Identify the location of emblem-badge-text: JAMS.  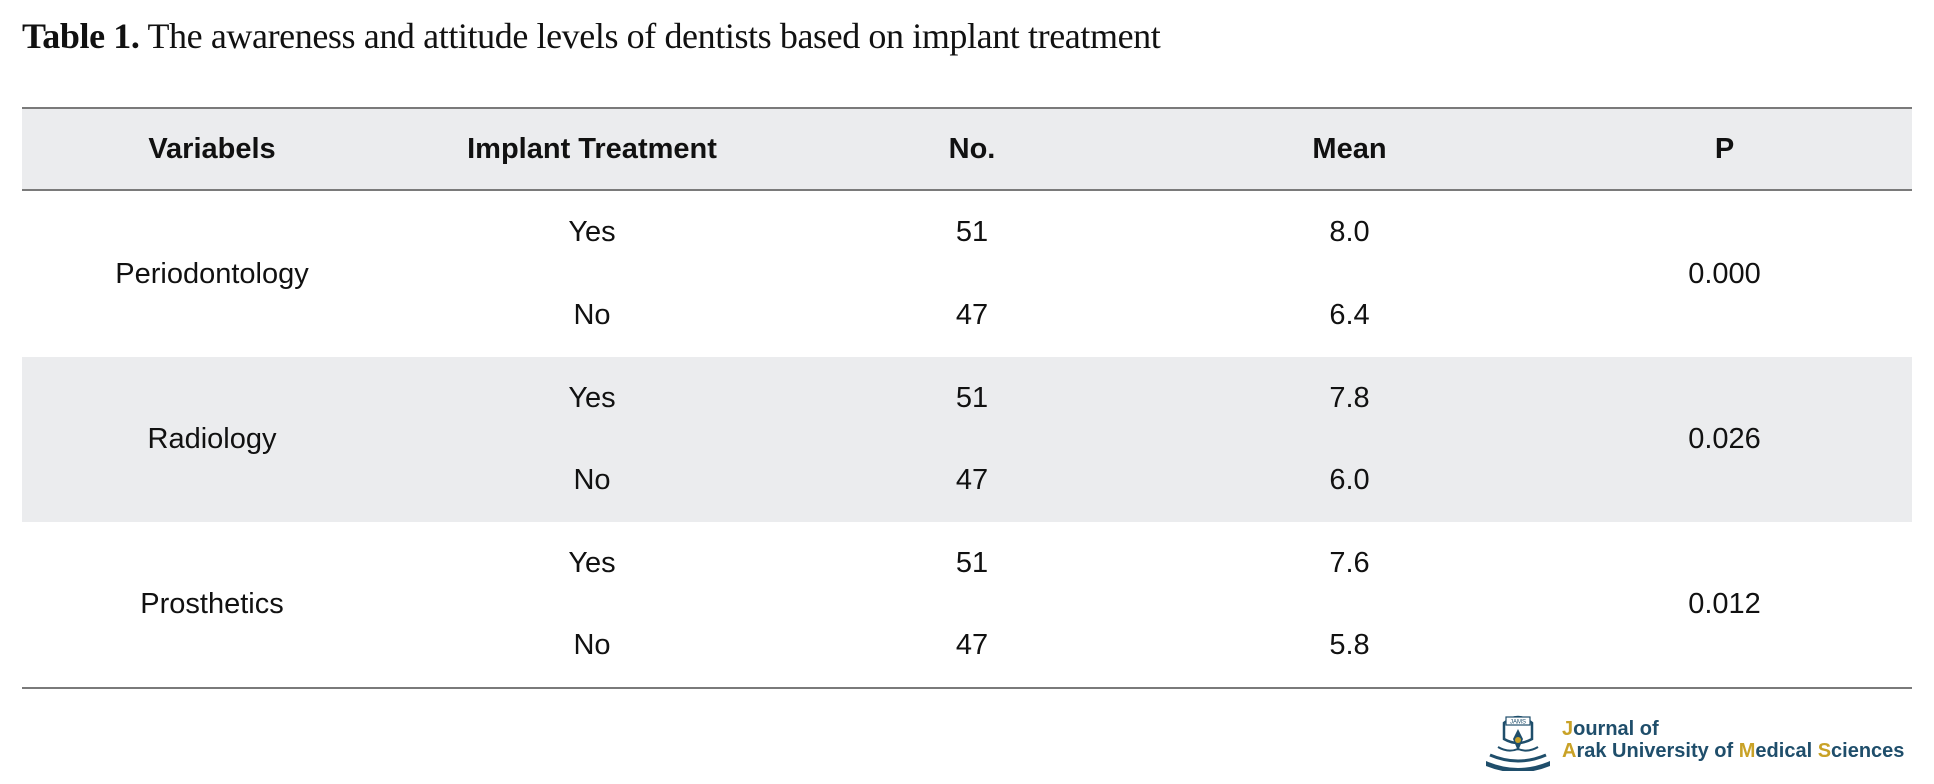
(1518, 723).